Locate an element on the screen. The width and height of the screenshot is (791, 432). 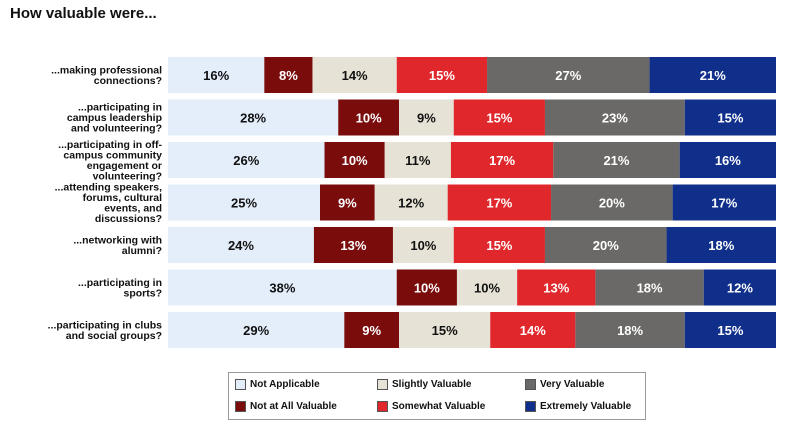
legend-item-extremely-valuable: Extremely Valuable is located at coordinates (578, 406).